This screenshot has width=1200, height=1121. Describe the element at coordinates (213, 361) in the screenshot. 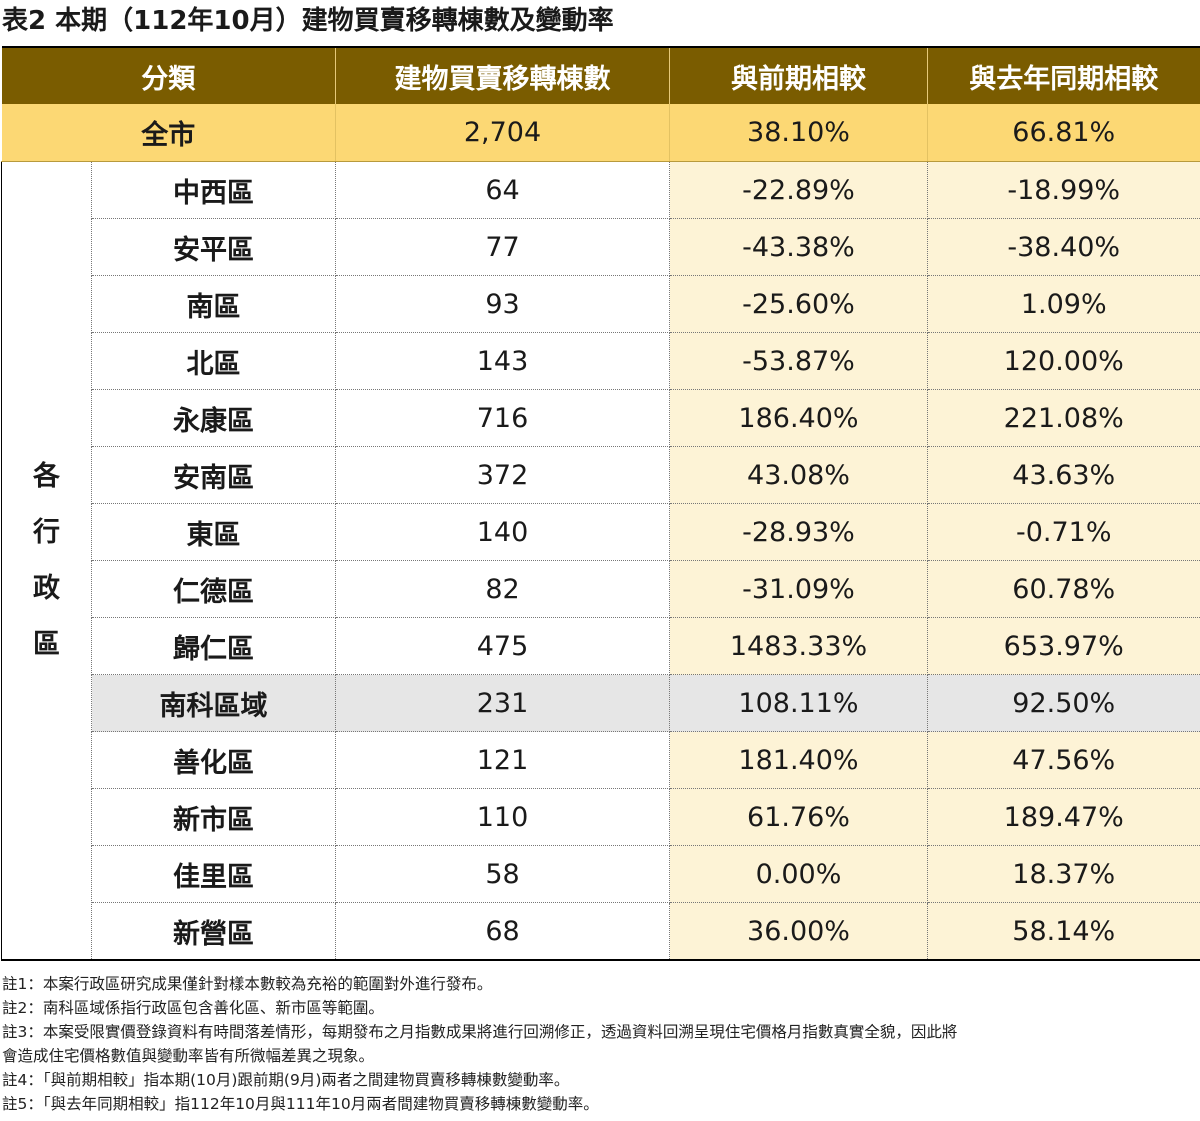

I see `district-name: 北區` at that location.